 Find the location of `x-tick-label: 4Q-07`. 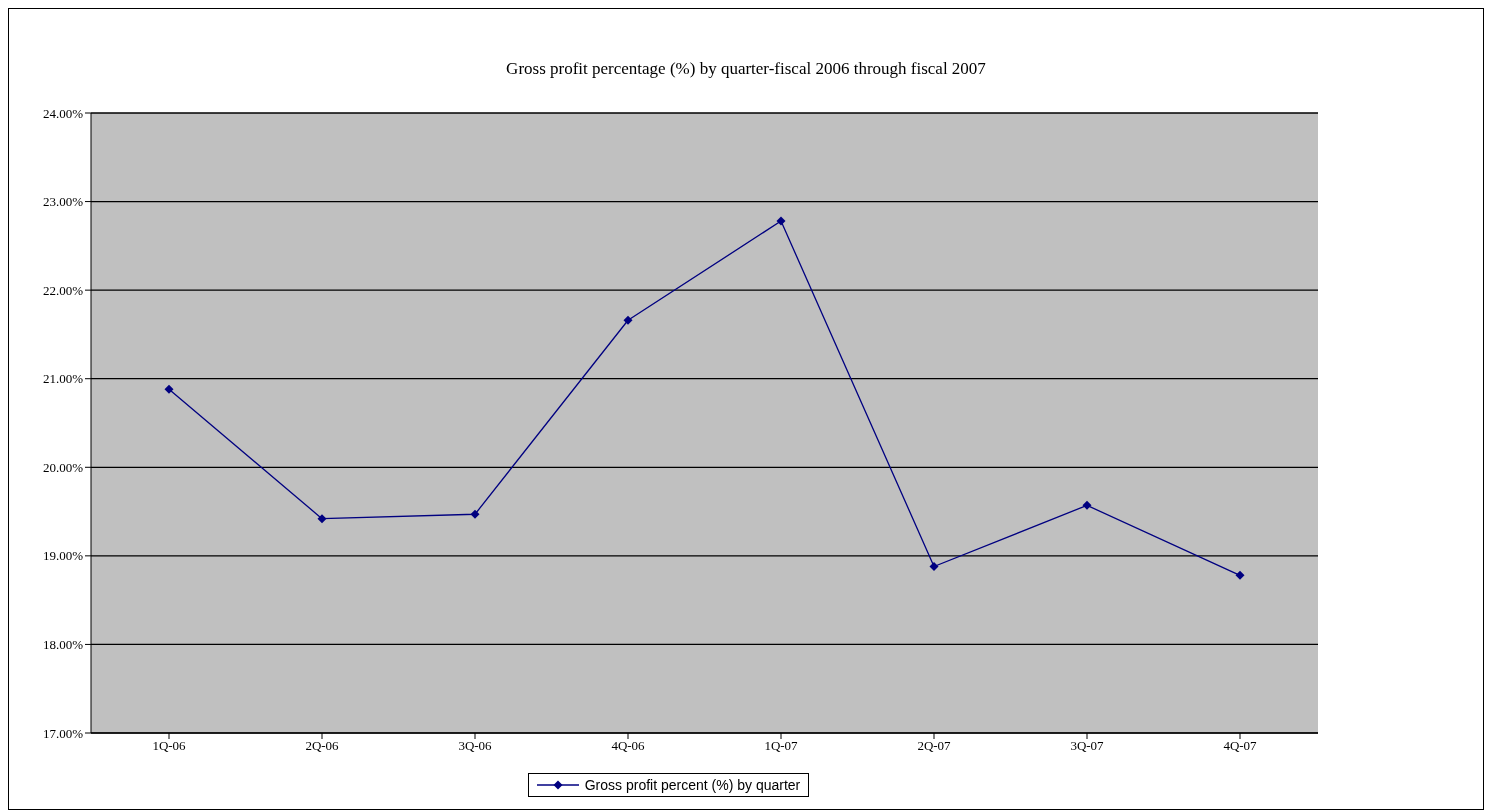

x-tick-label: 4Q-07 is located at coordinates (1240, 746).